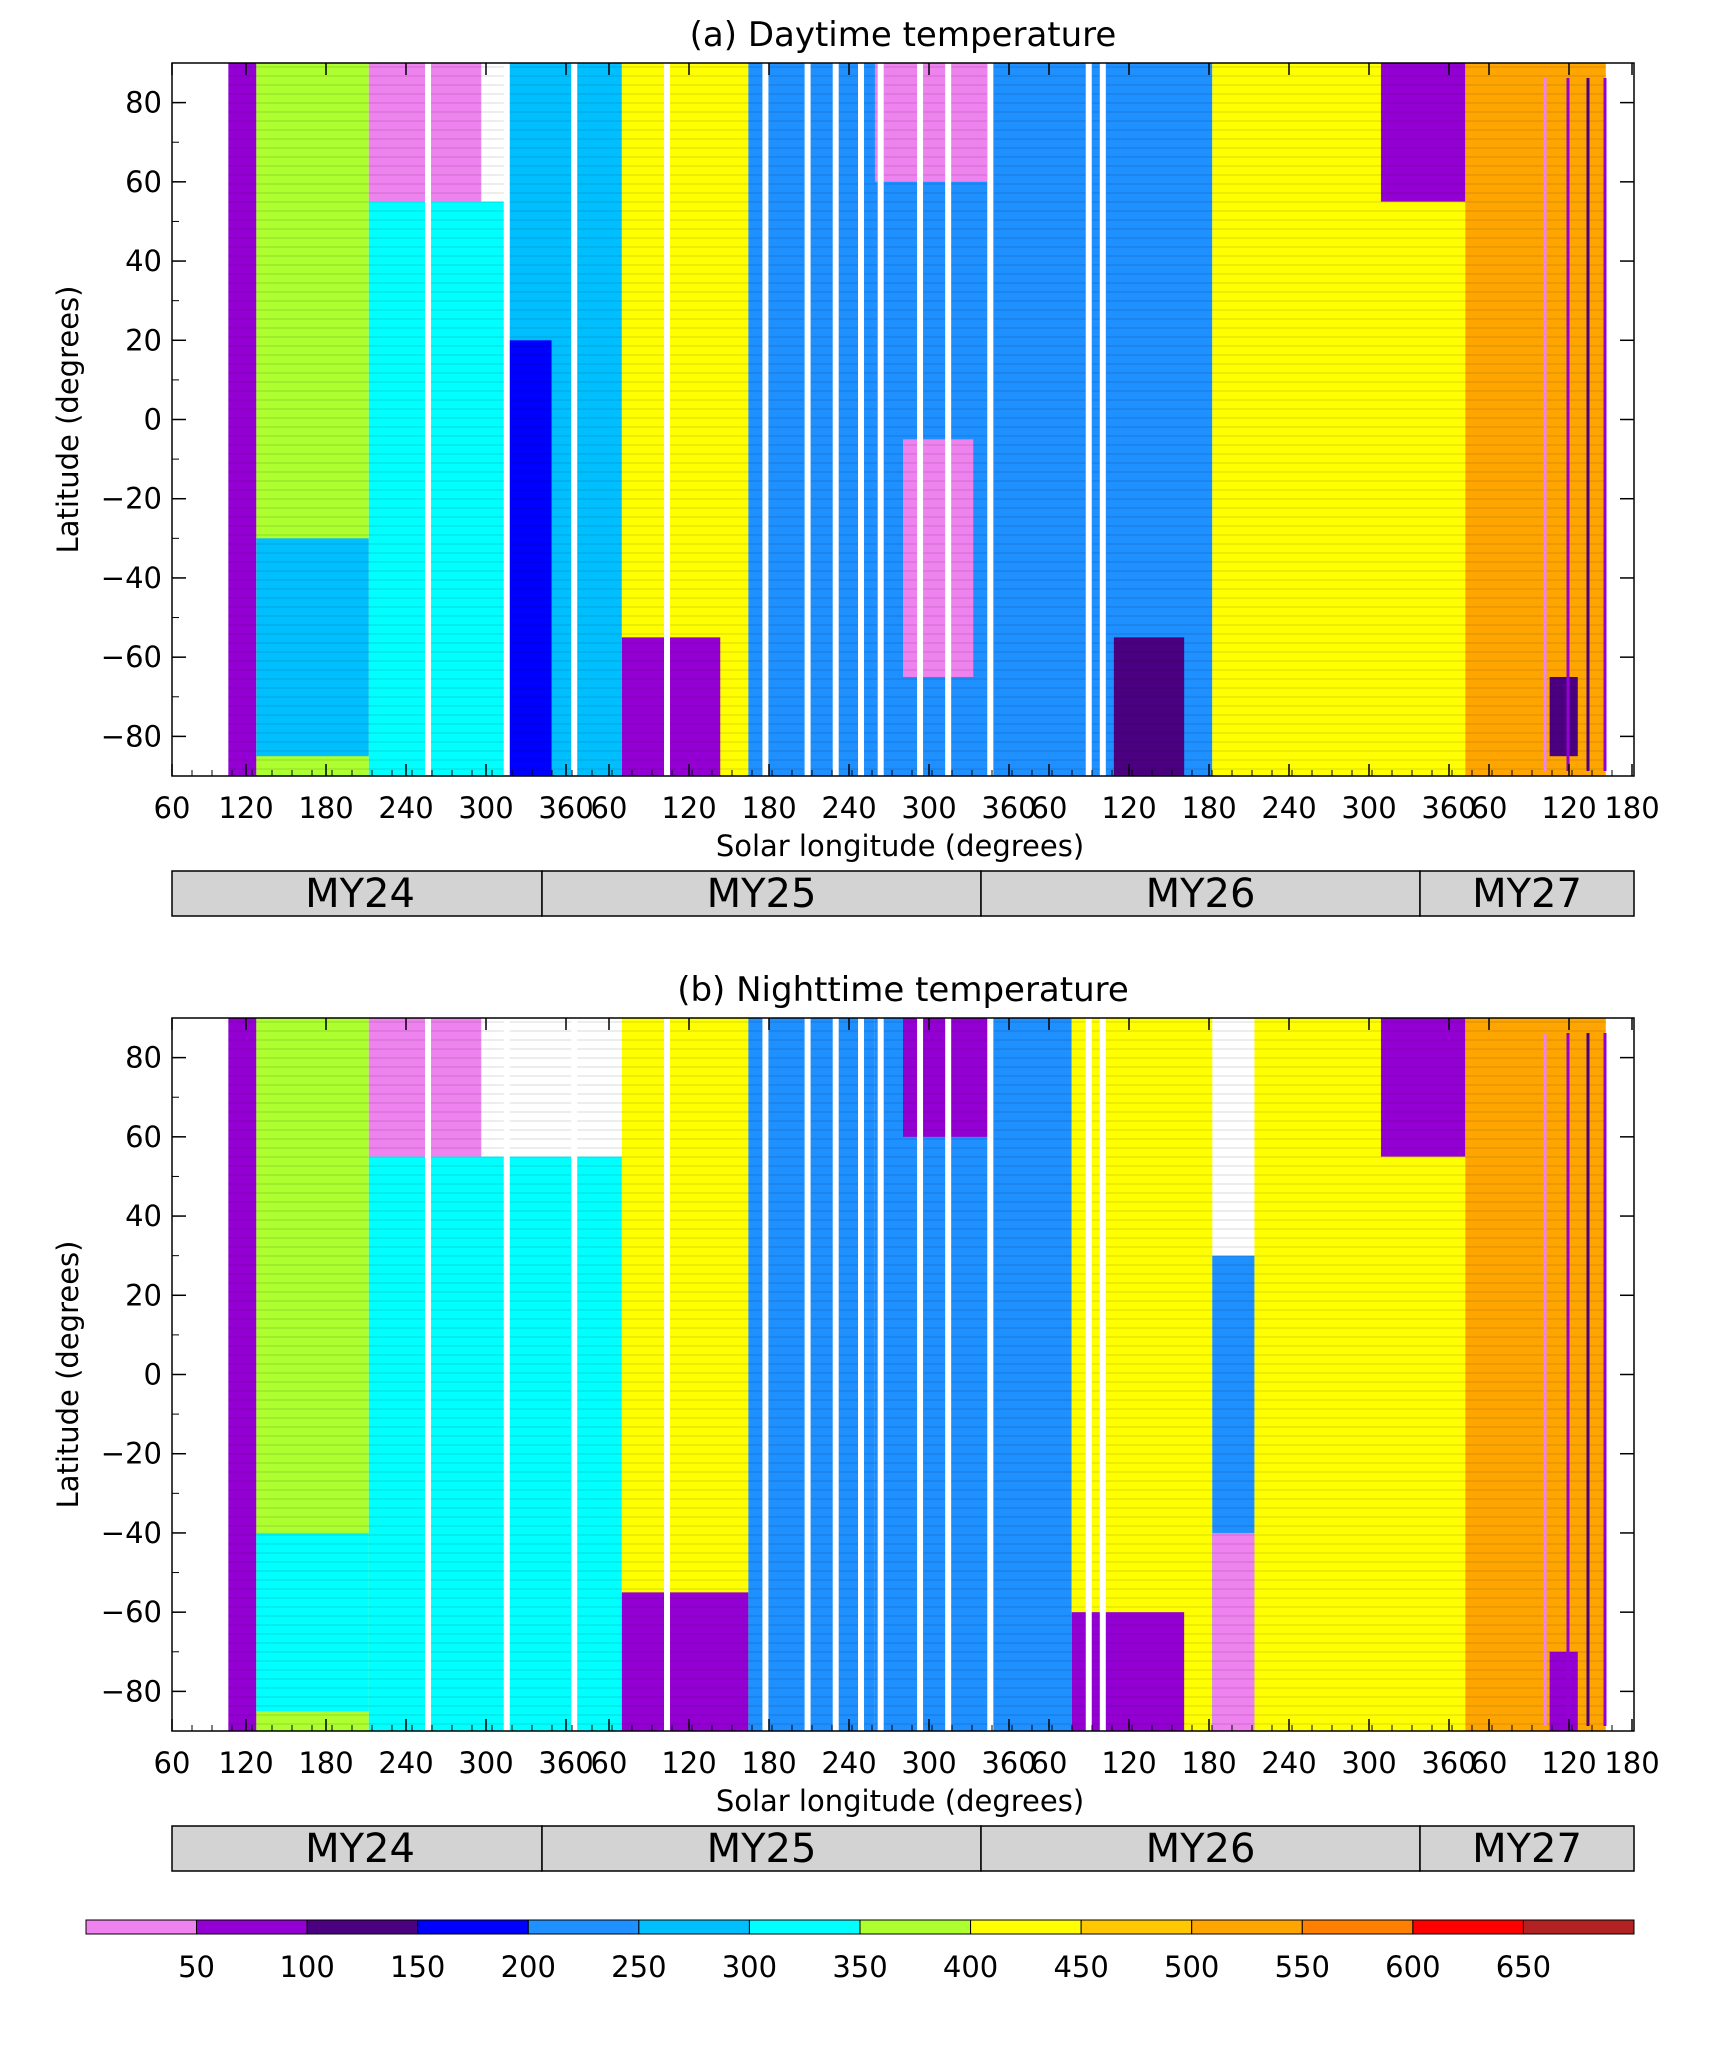 The image size is (1731, 2060). I want to click on colorbar-label: 650, so click(1523, 1967).